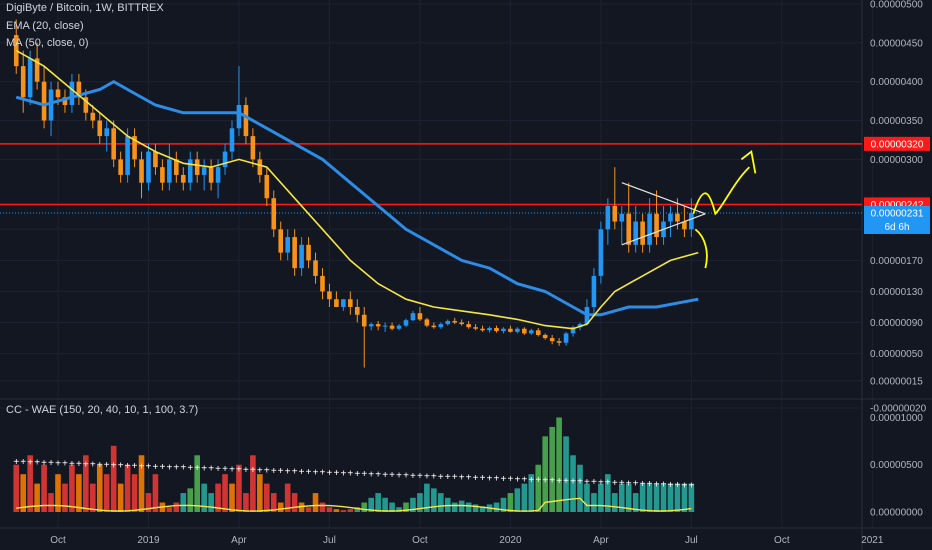 The image size is (932, 550). What do you see at coordinates (102, 410) in the screenshot?
I see `wae-legend: CC - WAE (150, 20, 40, 10, 1, 100, 3.7)` at bounding box center [102, 410].